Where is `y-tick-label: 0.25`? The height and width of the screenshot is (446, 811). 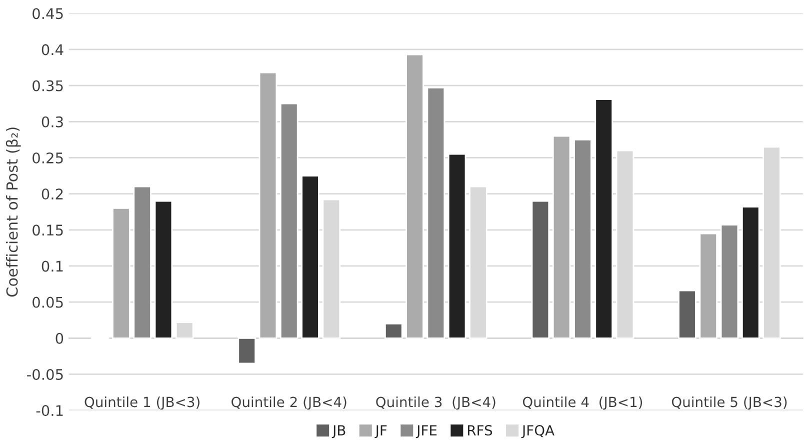
y-tick-label: 0.25 is located at coordinates (47, 158).